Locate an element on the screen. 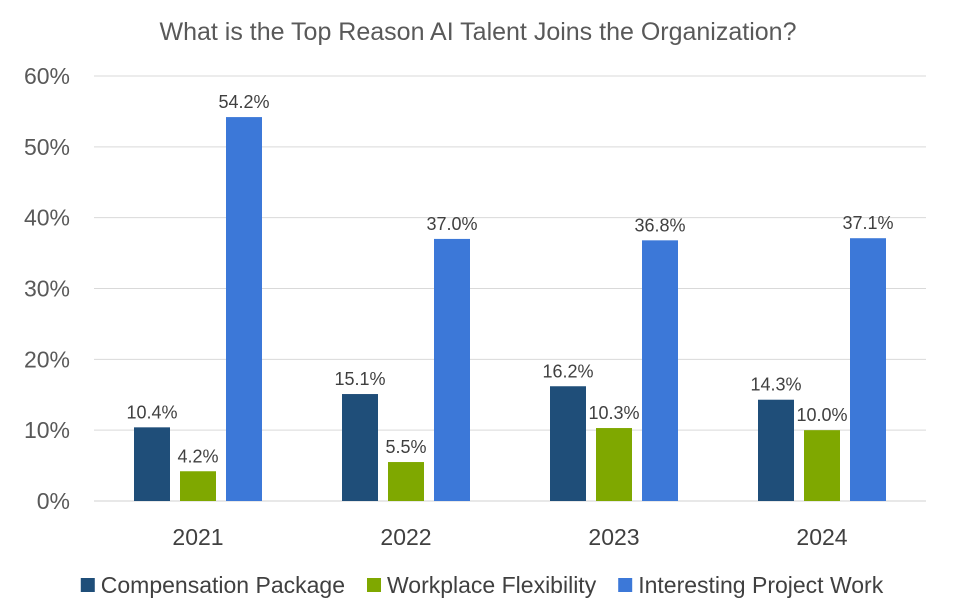 This screenshot has width=964, height=616. data-label: 5.5% is located at coordinates (405, 447).